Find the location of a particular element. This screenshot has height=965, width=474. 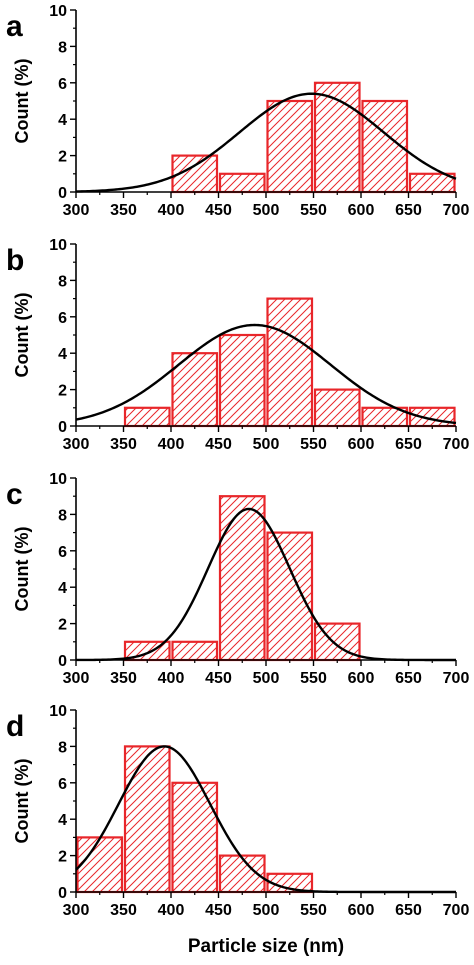

x-axis-label: Particle size (nm) is located at coordinates (266, 946).